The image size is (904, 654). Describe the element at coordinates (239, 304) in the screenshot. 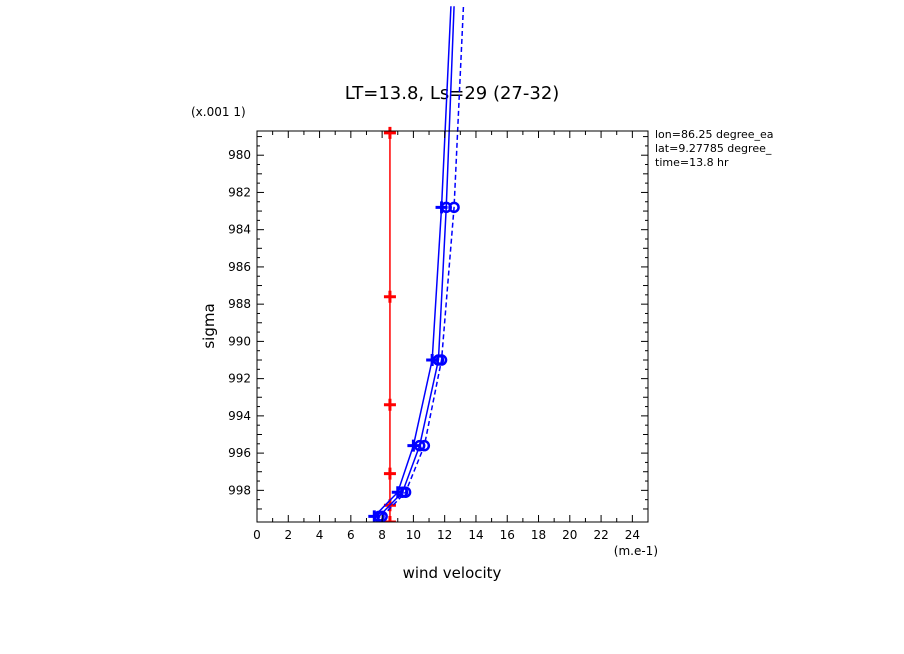

I see `y-tick-label: 988` at that location.